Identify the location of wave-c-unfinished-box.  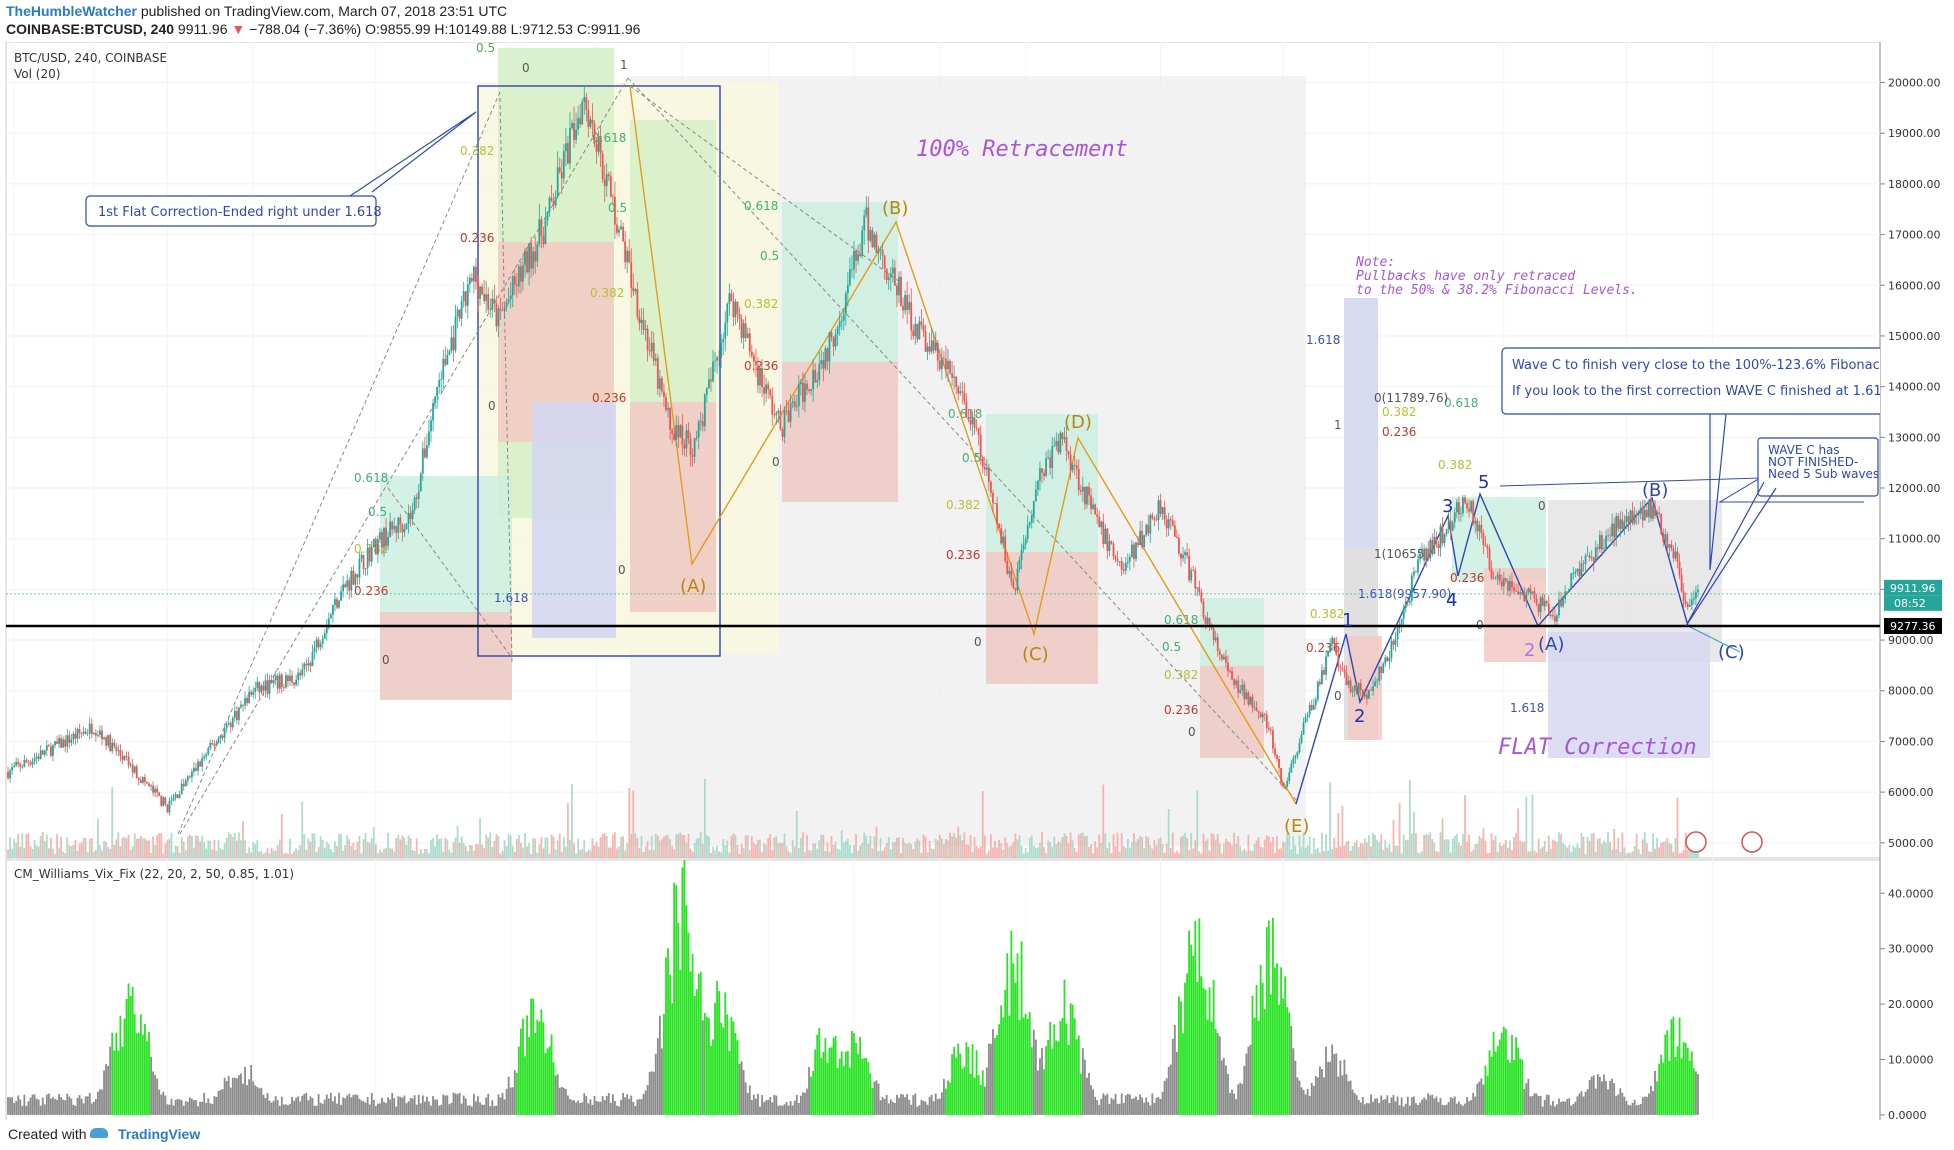
(1818, 467).